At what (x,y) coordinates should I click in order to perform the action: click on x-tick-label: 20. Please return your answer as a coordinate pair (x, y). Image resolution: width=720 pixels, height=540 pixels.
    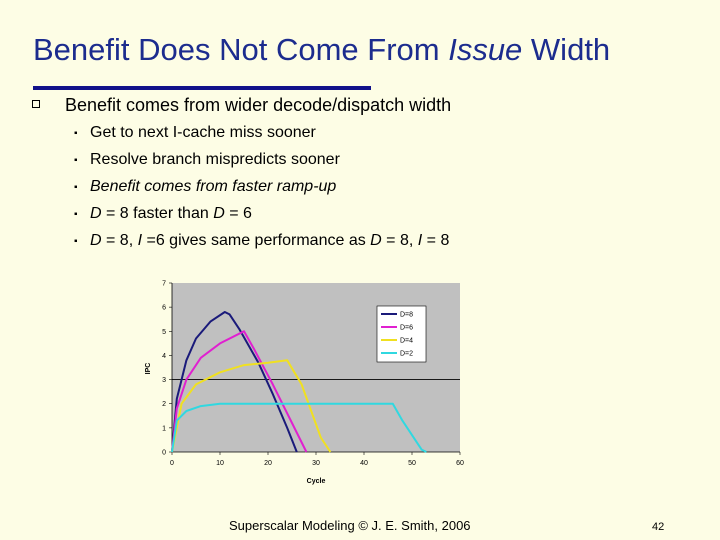
    Looking at the image, I should click on (268, 463).